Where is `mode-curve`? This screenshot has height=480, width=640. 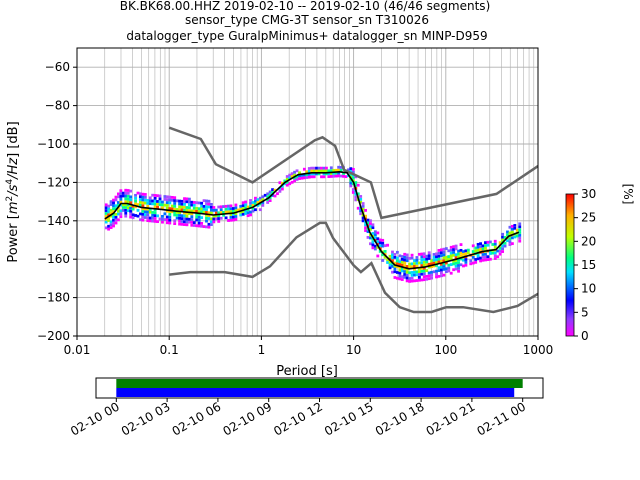
mode-curve is located at coordinates (312, 220).